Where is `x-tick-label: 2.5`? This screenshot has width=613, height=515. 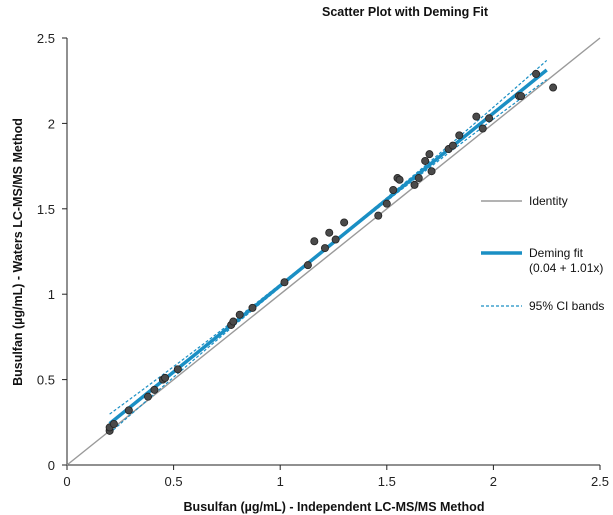
x-tick-label: 2.5 is located at coordinates (600, 481).